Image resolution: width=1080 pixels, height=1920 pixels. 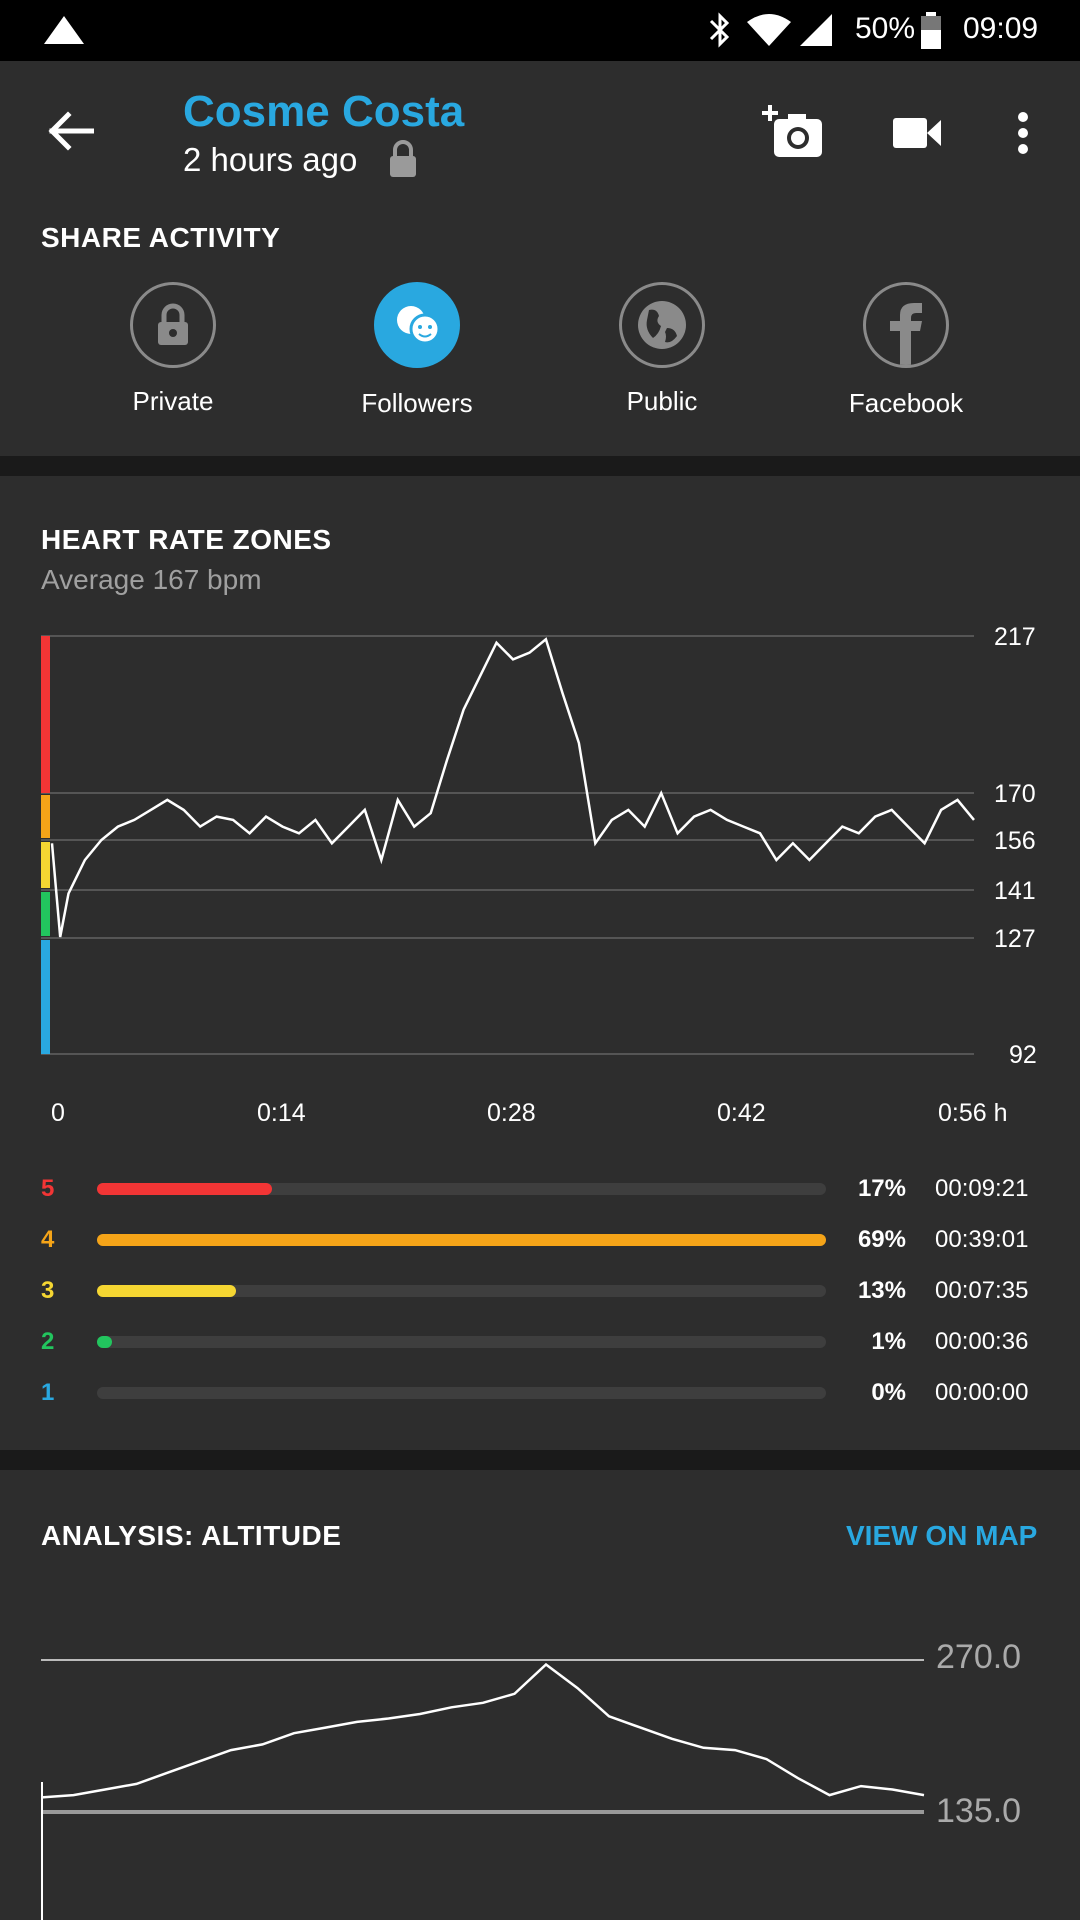 What do you see at coordinates (662, 349) in the screenshot?
I see `share-option-public: Public` at bounding box center [662, 349].